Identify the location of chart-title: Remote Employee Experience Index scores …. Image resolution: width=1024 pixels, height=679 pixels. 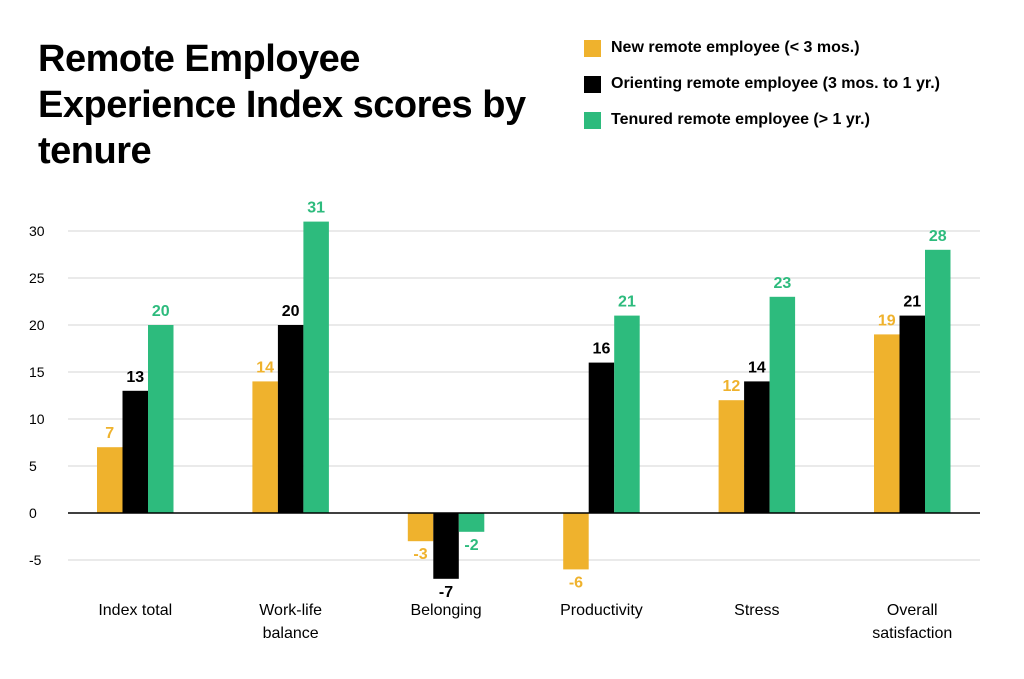
(282, 105).